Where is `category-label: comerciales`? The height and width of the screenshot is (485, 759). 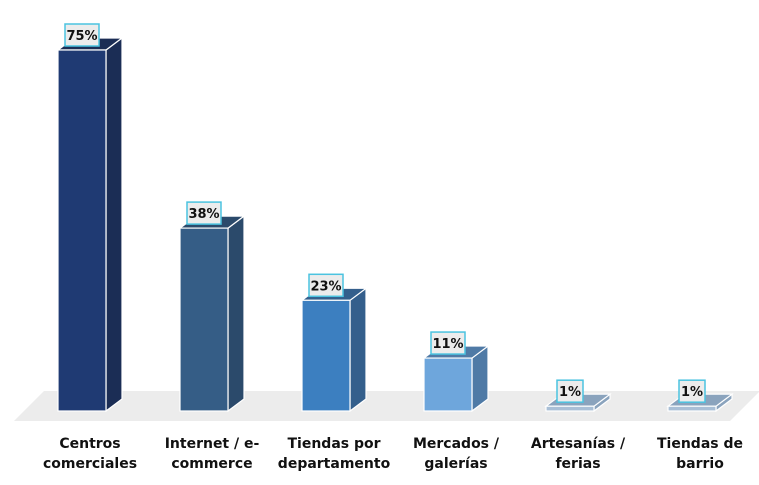
category-label: comerciales is located at coordinates (90, 464).